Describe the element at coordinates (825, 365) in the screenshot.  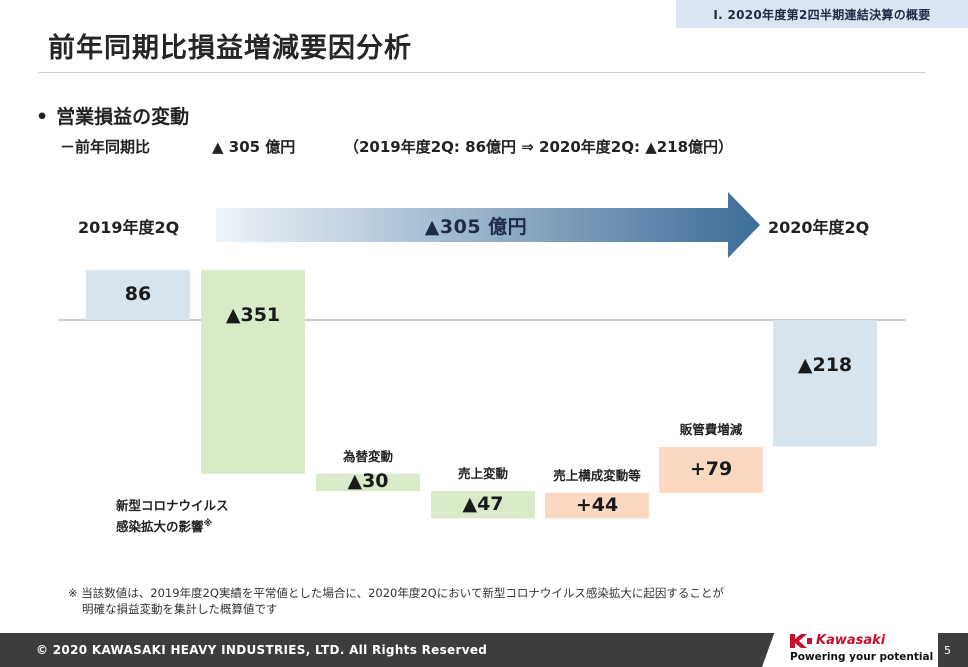
I see `bar-value-label-6: ▲218` at that location.